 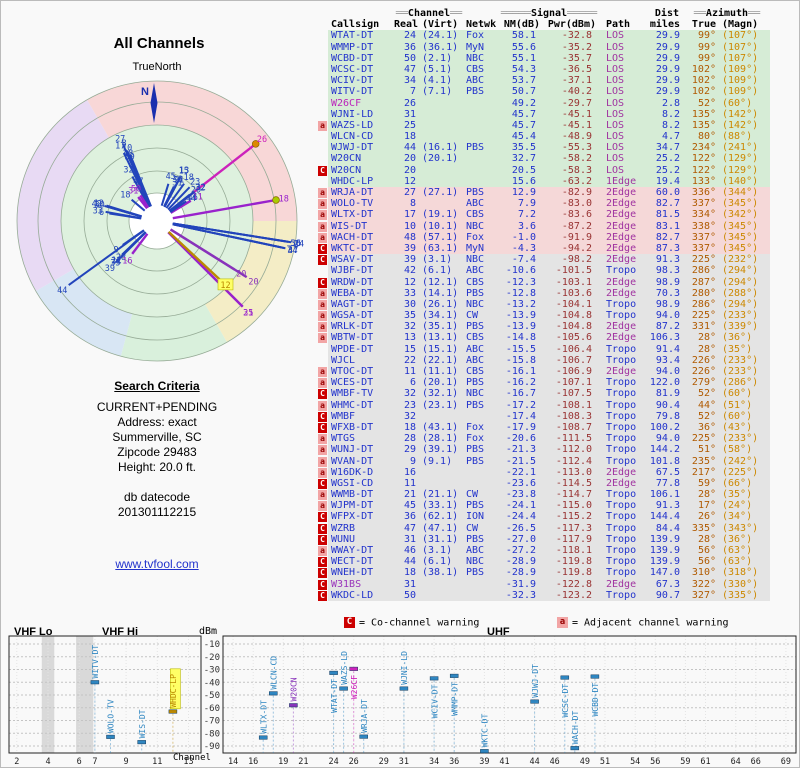 What do you see at coordinates (323, 91) in the screenshot?
I see `warning-flag-cell` at bounding box center [323, 91].